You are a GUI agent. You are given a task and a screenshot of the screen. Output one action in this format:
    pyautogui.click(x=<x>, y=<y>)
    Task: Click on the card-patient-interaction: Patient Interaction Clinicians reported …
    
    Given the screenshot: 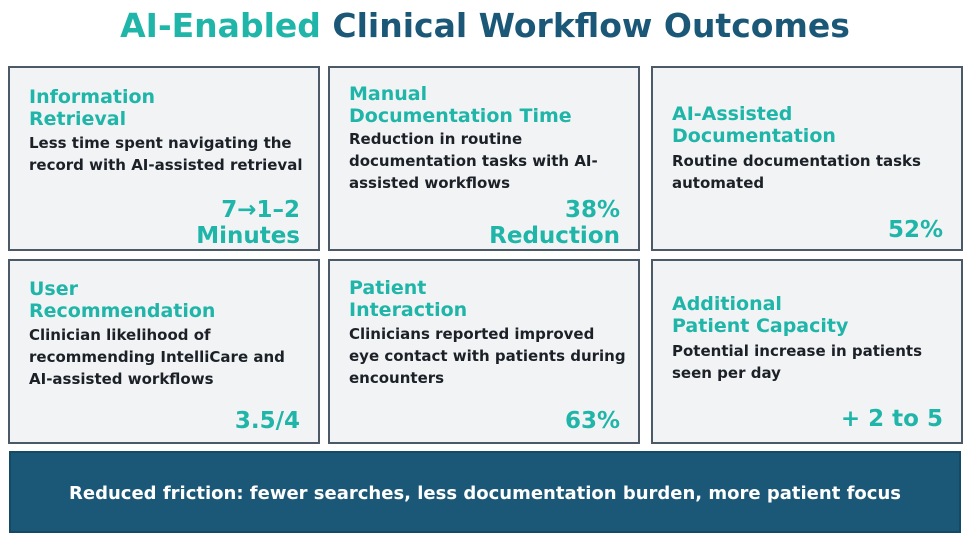 What is the action you would take?
    pyautogui.click(x=484, y=351)
    